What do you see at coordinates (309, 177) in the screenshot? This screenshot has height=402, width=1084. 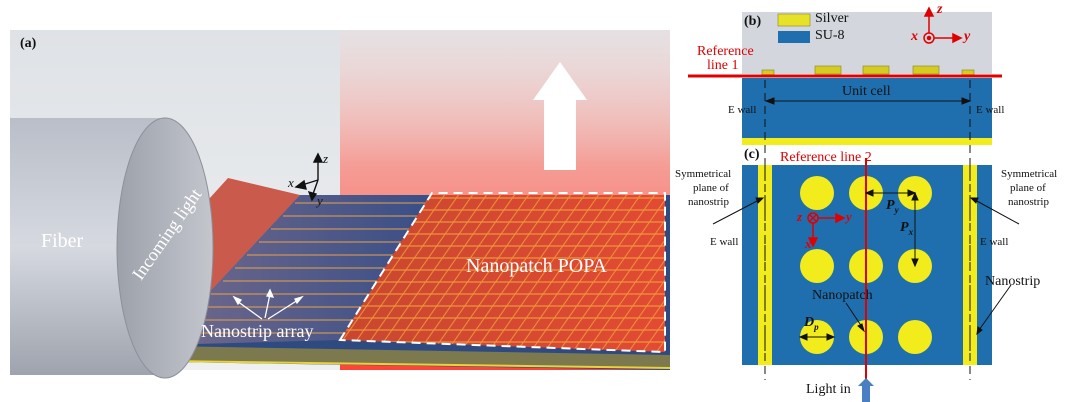 I see `panel-a-axes` at bounding box center [309, 177].